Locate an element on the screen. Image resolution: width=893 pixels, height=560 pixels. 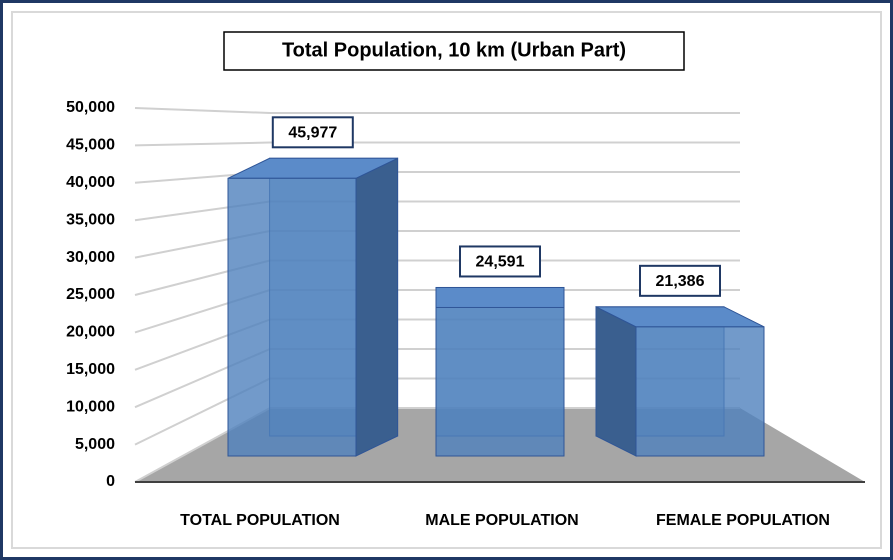
y-tick-label: 5,000 is located at coordinates (95, 444).